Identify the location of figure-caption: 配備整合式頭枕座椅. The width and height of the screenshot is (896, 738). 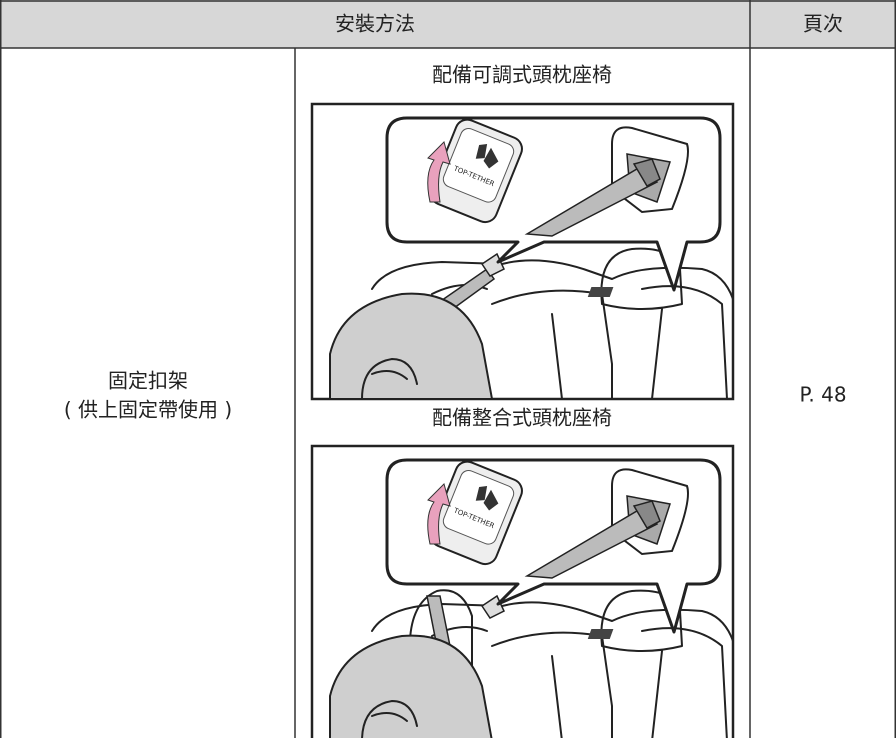
(522, 418).